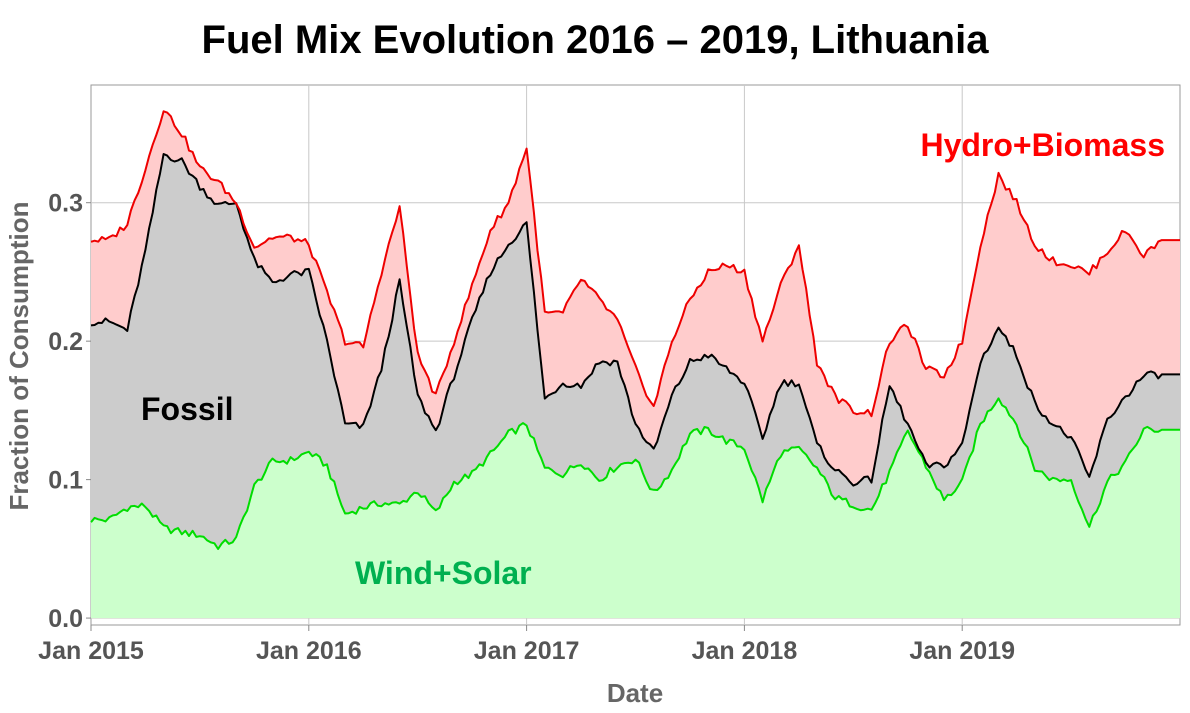 The image size is (1190, 713). What do you see at coordinates (65, 204) in the screenshot?
I see `y-tick-label: 0.3` at bounding box center [65, 204].